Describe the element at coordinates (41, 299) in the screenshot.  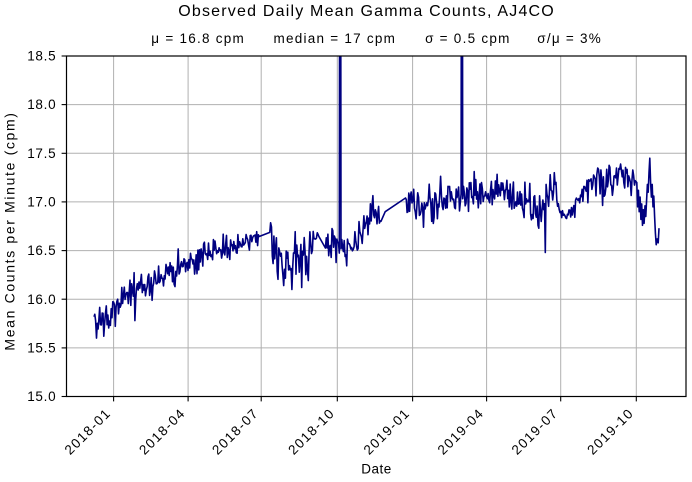
I see `svg-text: 16.0` at that location.